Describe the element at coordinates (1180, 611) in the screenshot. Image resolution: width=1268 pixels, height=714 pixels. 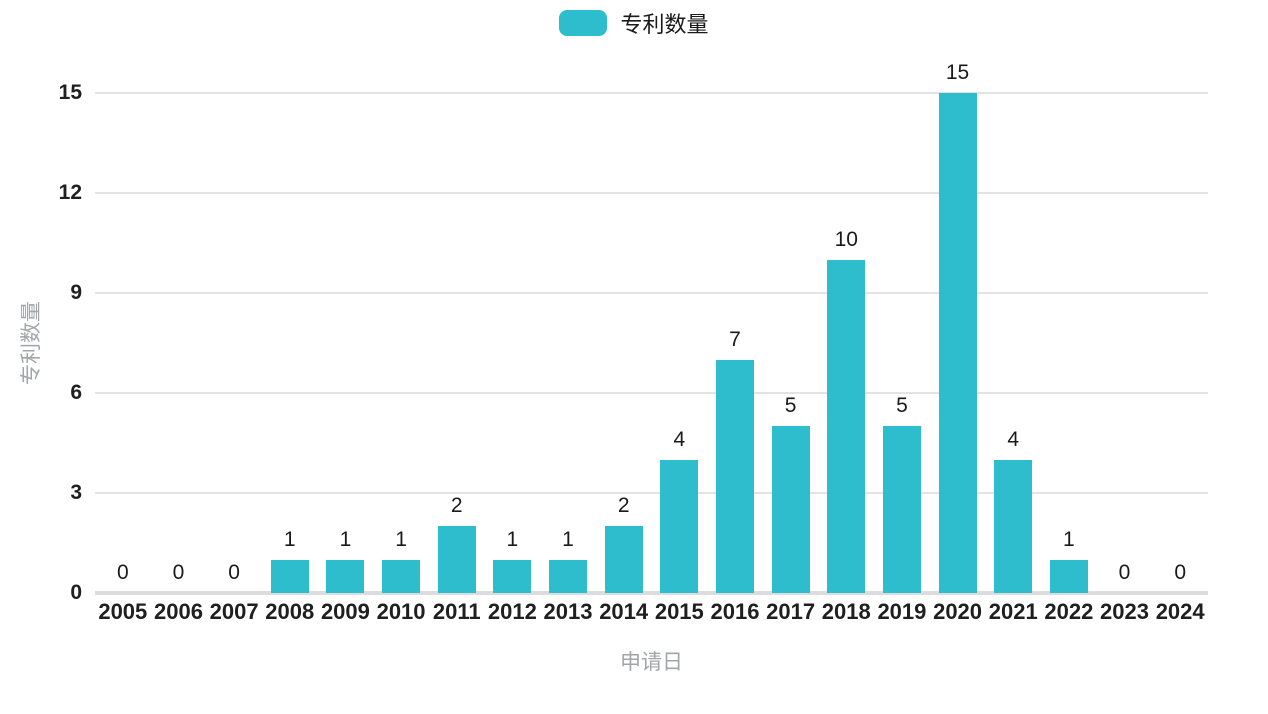
I see `x-tick-label: 2024` at that location.